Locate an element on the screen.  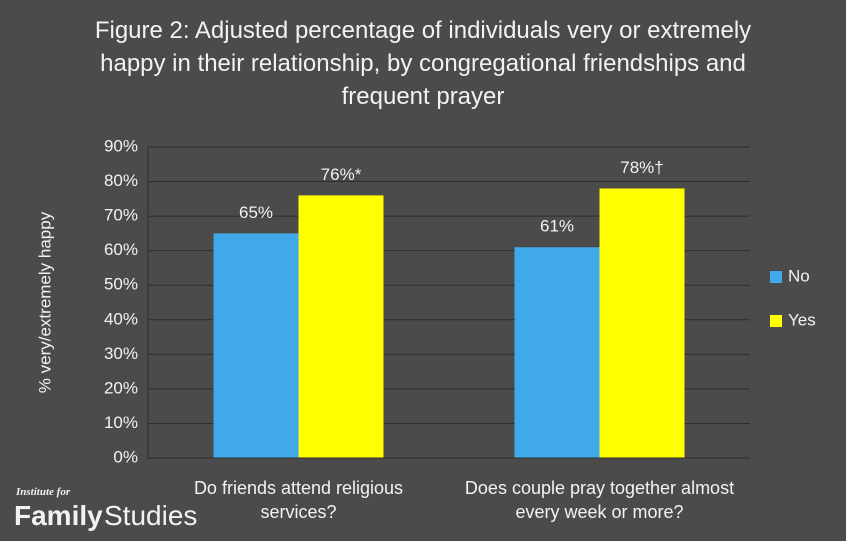
y-tick-label: 80% is located at coordinates (121, 180).